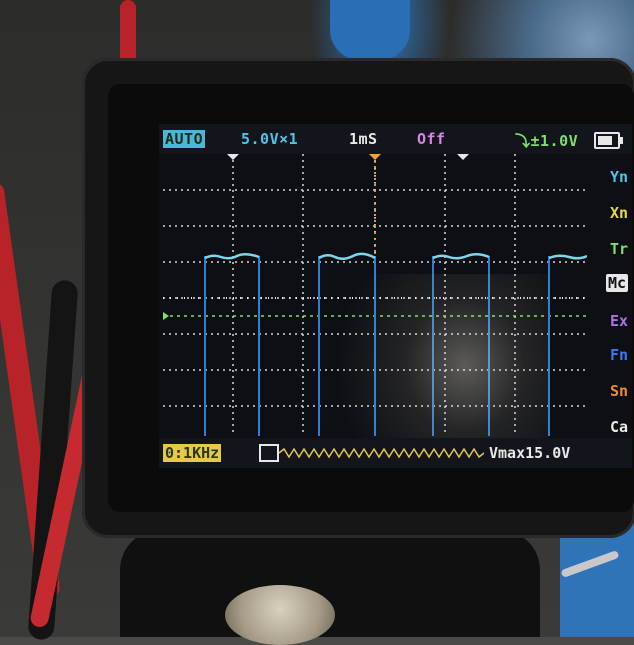 This screenshot has width=634, height=645. Describe the element at coordinates (608, 140) in the screenshot. I see `battery-icon` at that location.